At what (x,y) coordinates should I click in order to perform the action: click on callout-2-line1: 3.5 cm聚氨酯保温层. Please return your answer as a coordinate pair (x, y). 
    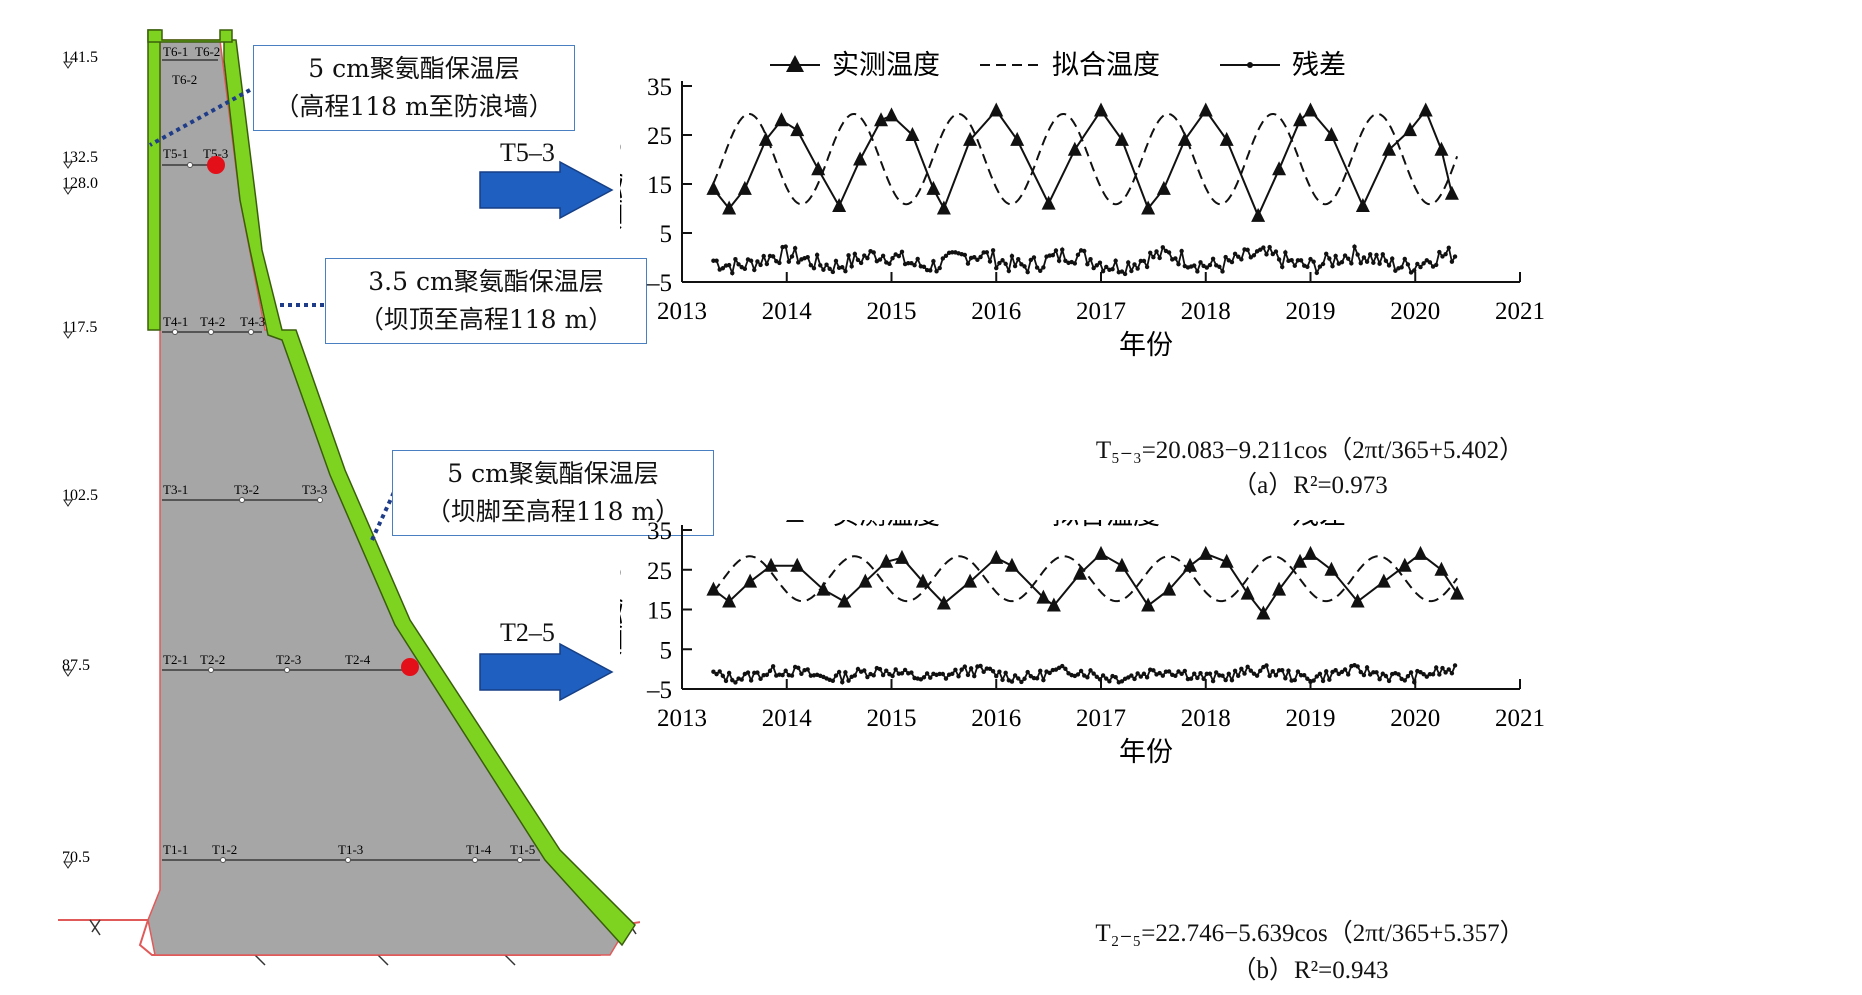
    Looking at the image, I should click on (486, 281).